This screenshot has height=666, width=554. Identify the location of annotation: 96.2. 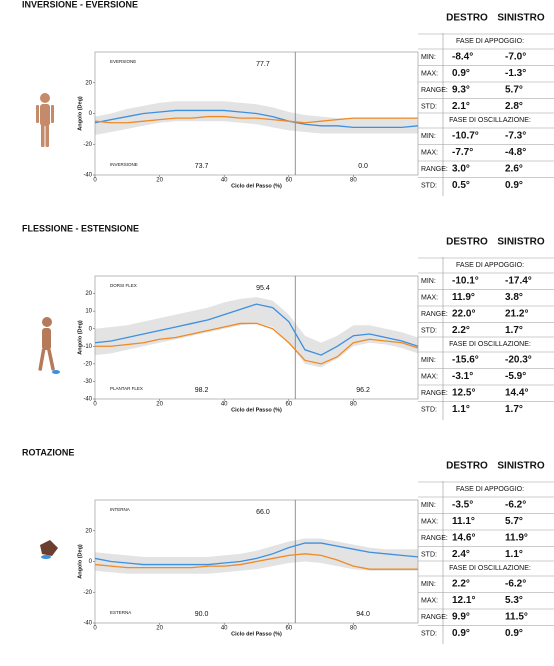
(363, 390).